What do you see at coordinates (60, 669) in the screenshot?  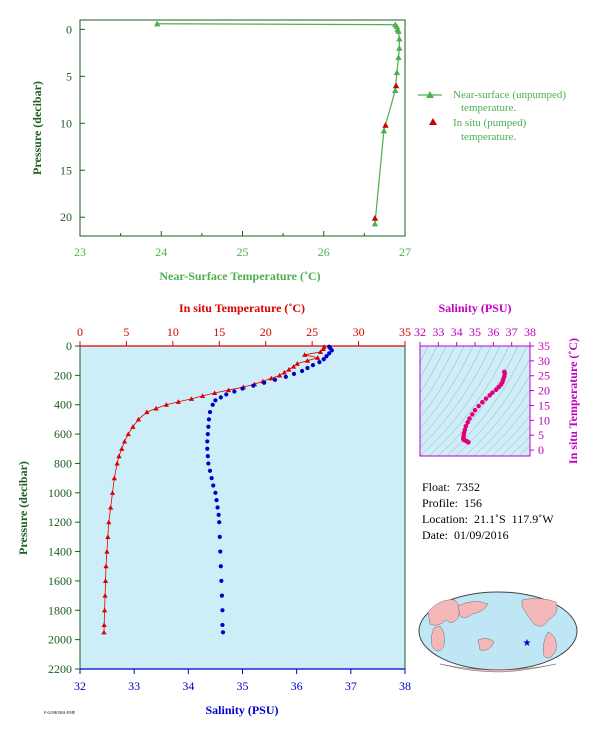 I see `pressure-tick-label: 2200` at bounding box center [60, 669].